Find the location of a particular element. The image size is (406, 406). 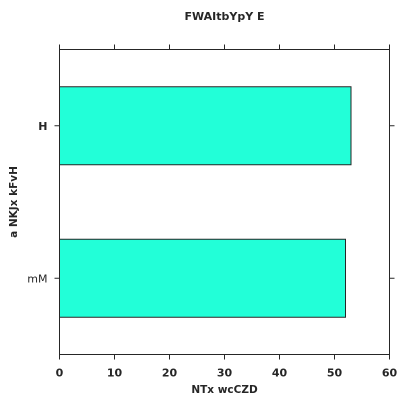

bar-mM is located at coordinates (202, 278).